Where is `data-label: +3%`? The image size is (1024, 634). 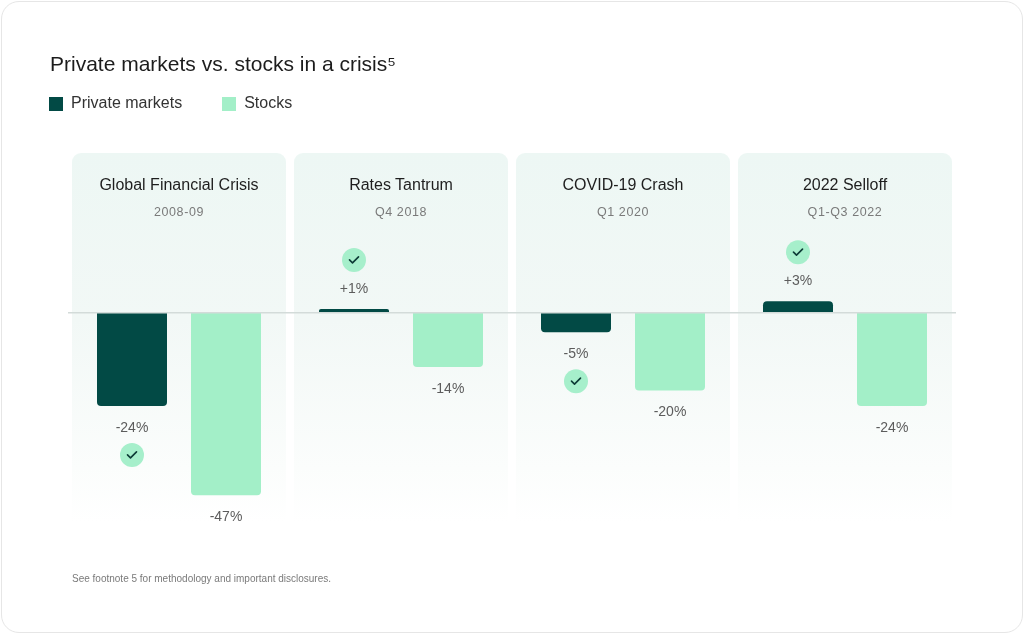 data-label: +3% is located at coordinates (798, 280).